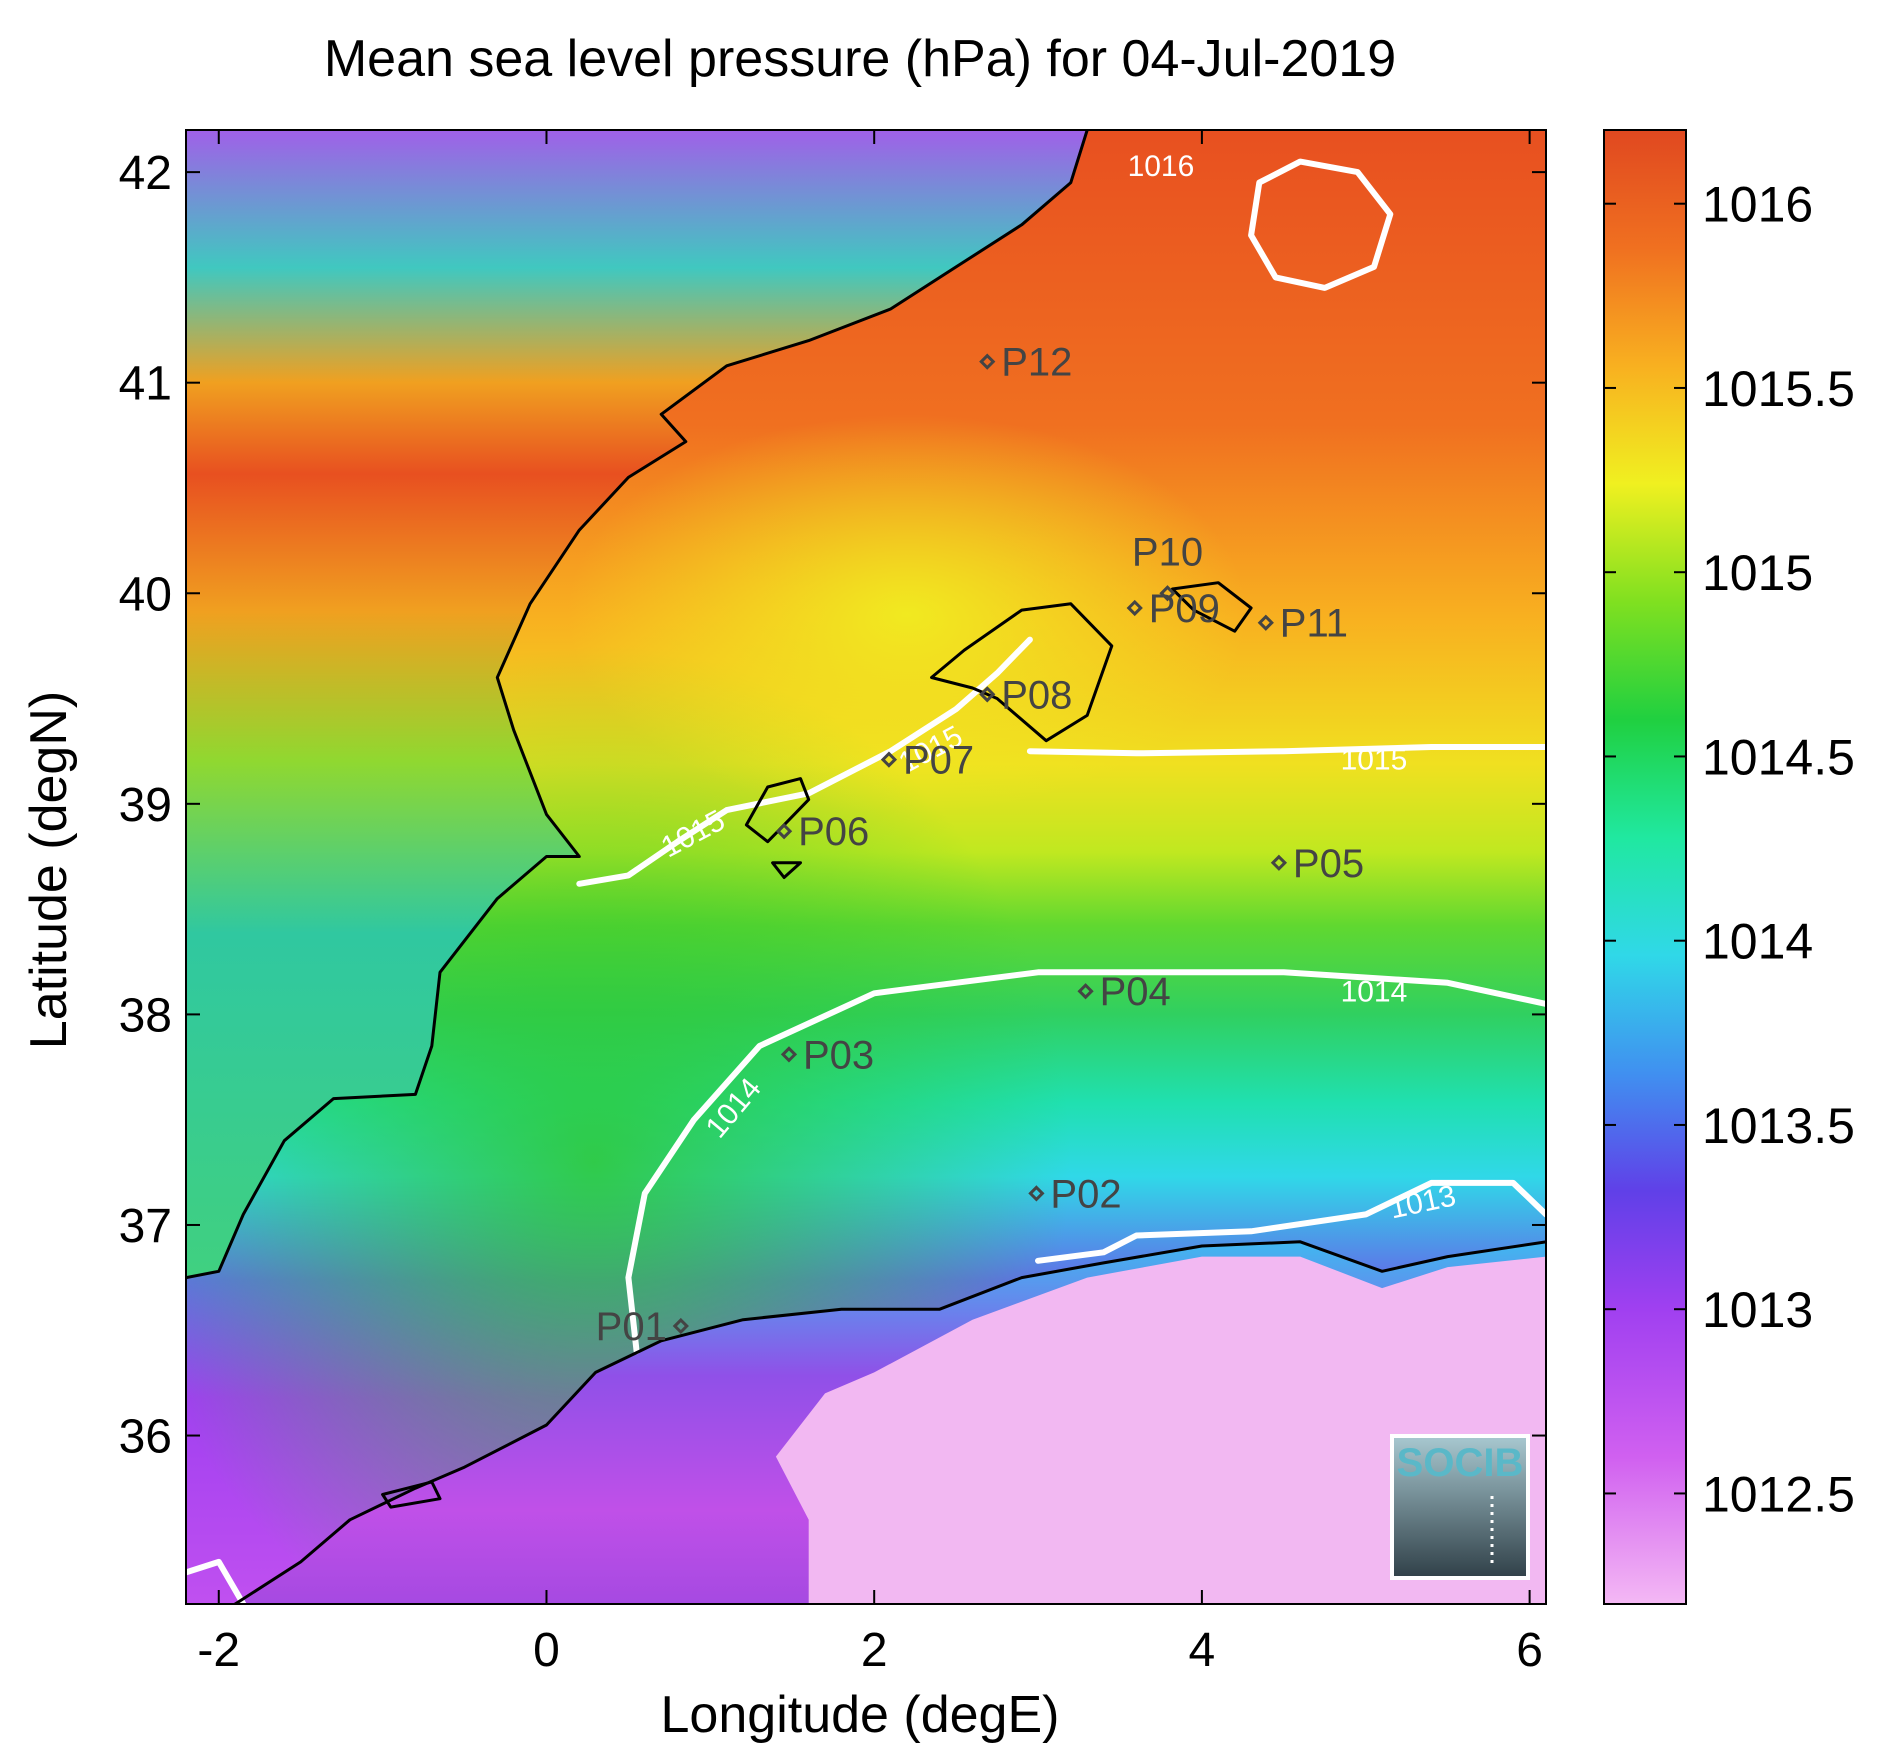 Image resolution: width=1904 pixels, height=1758 pixels. I want to click on station-marker: P06, so click(822, 832).